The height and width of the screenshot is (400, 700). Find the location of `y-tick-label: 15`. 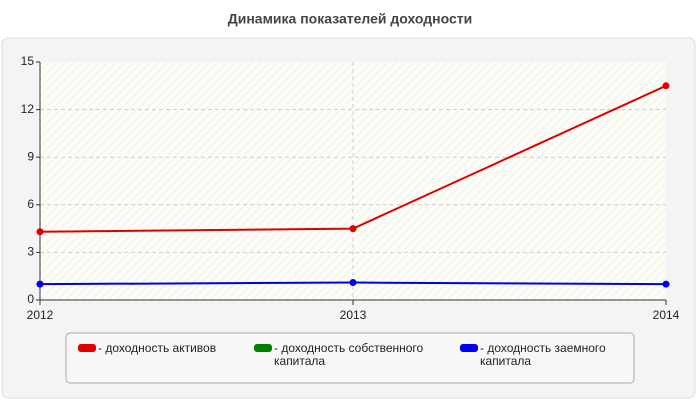

y-tick-label: 15 is located at coordinates (28, 61).